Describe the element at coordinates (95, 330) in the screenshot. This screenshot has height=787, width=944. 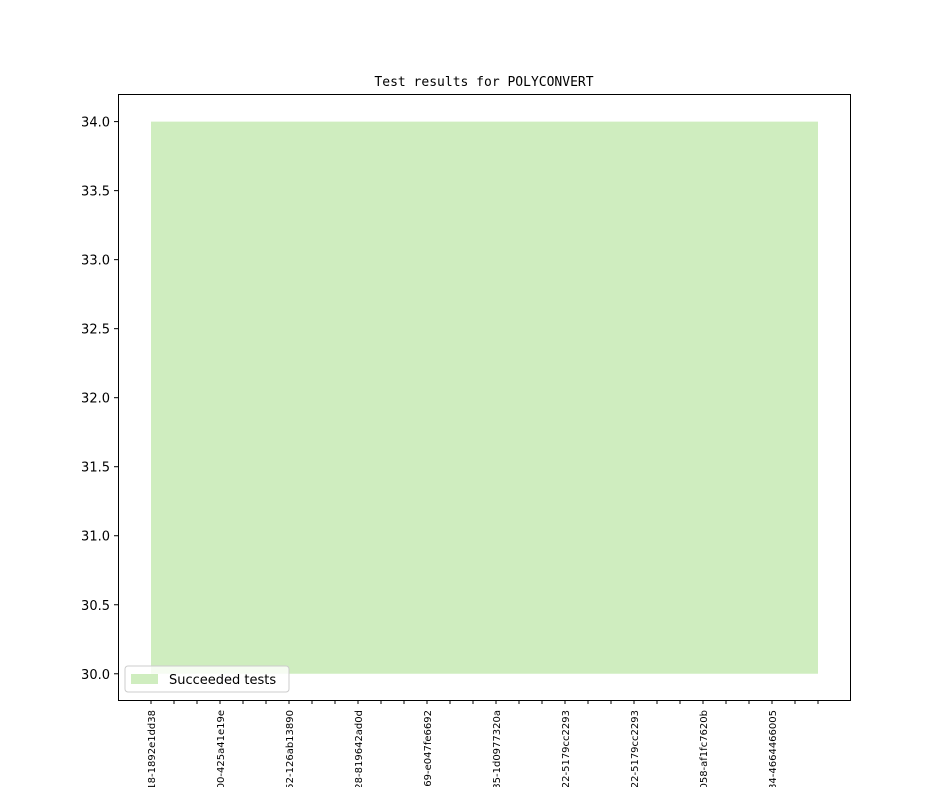
I see `y-tick-label: 32.5` at that location.